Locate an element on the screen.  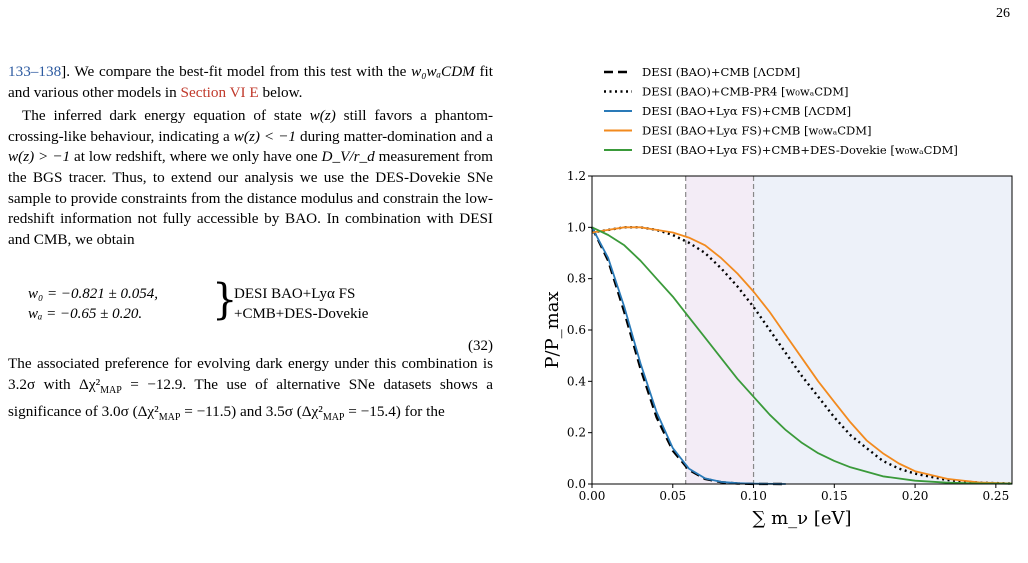
equation-label-line-1: DESI BAO+Lyα FS is located at coordinates (295, 294).